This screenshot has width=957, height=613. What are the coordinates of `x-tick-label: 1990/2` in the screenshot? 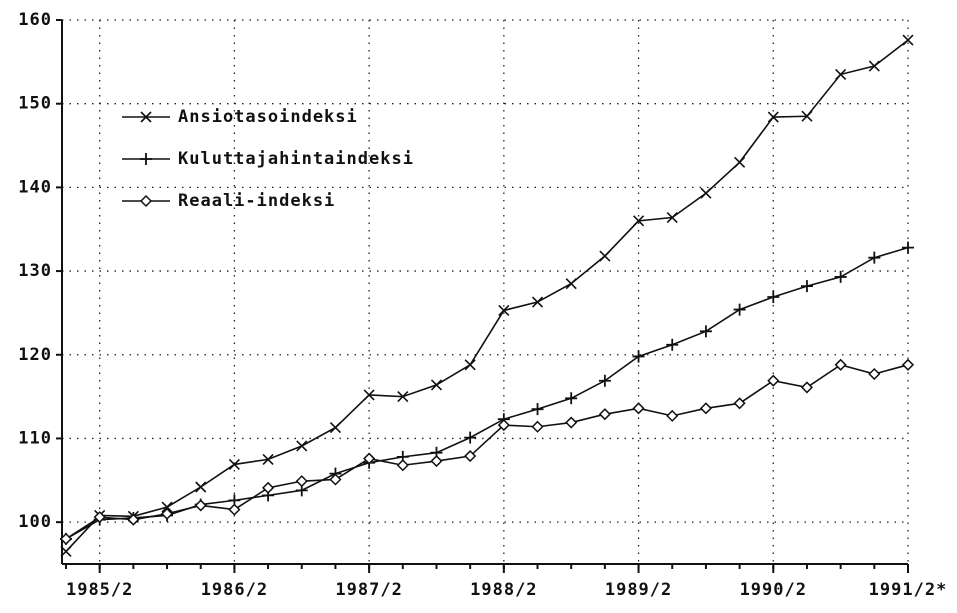 It's located at (773, 590).